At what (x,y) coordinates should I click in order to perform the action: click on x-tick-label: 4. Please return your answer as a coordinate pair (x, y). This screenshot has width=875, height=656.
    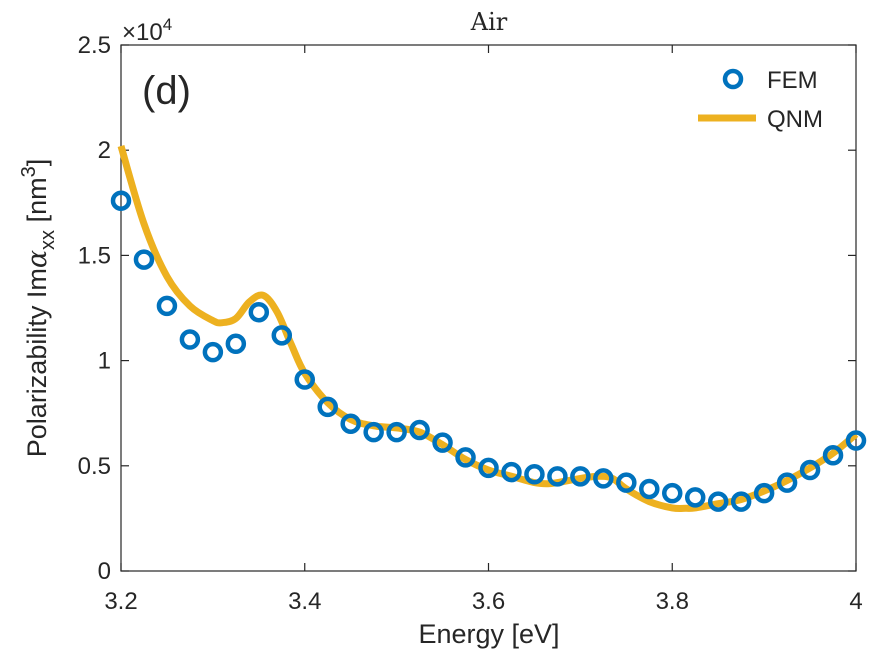
    Looking at the image, I should click on (855, 601).